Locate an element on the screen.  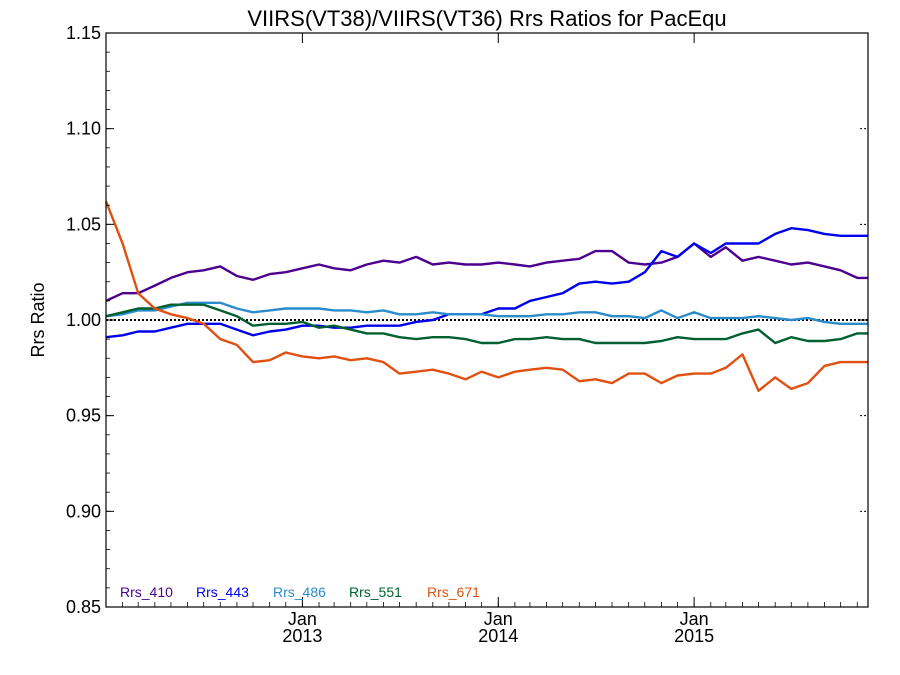
y-tick-label: 1.15 is located at coordinates (83, 33).